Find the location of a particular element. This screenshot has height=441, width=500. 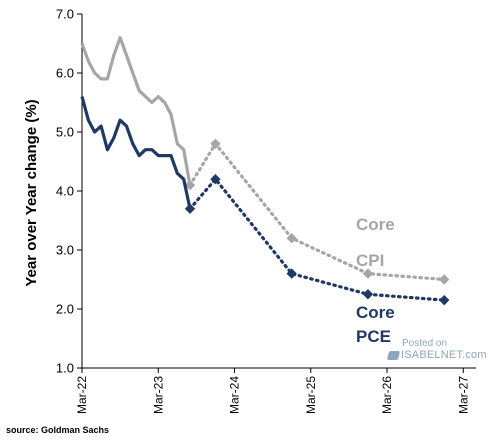

x-tick-label: Mar-24 is located at coordinates (235, 395).